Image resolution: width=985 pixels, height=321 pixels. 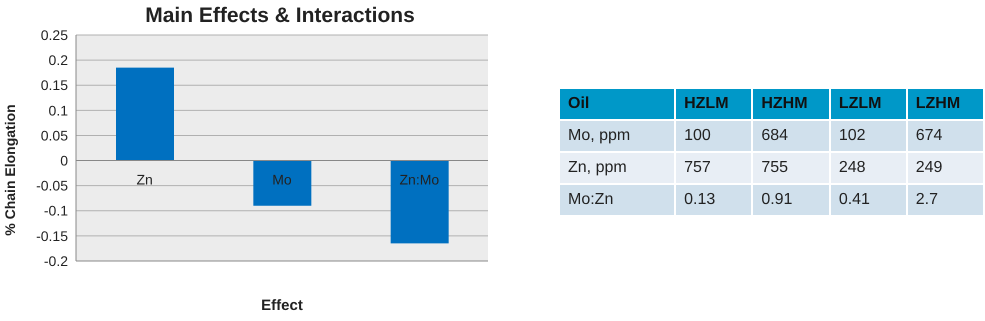 I want to click on y-tick-label: 0, so click(x=64, y=160).